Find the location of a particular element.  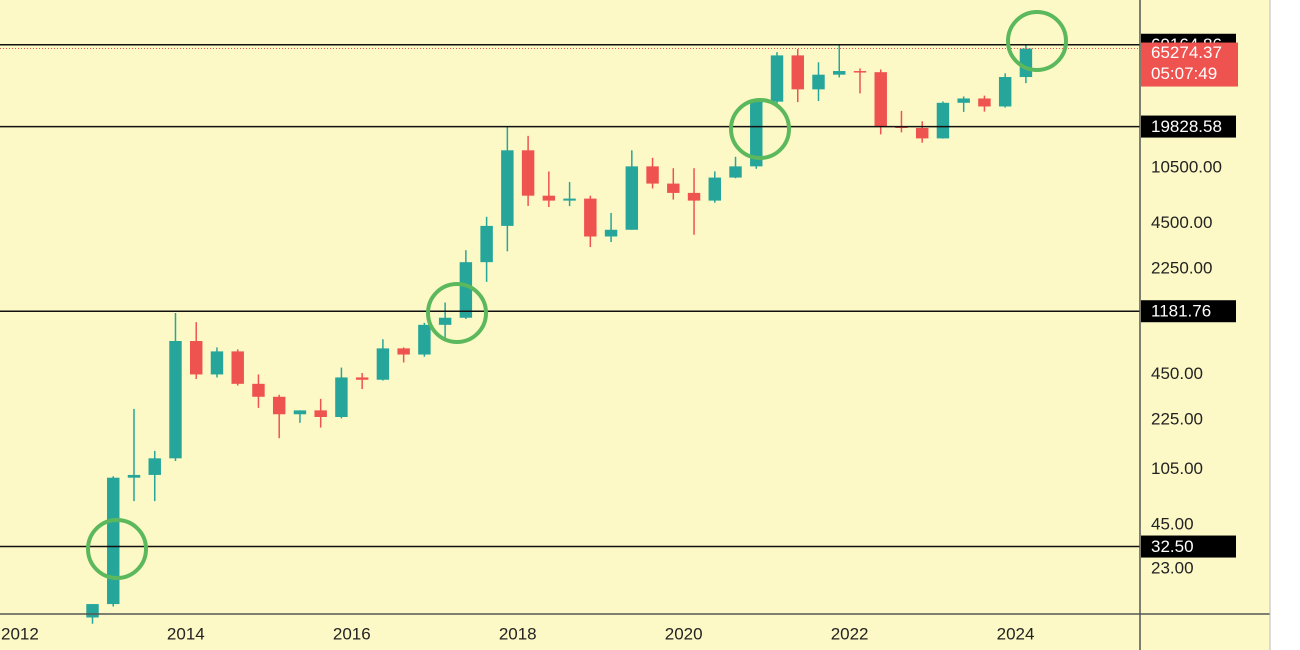

x-tick-label: 2014 is located at coordinates (186, 633).